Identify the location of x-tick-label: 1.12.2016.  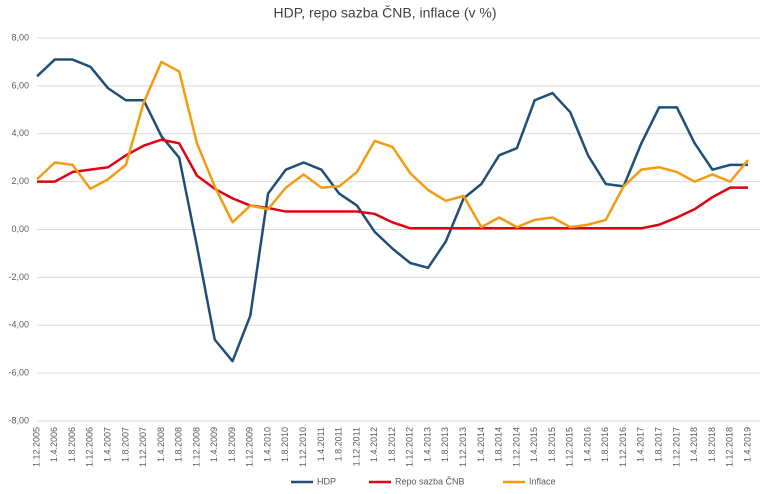
(623, 447).